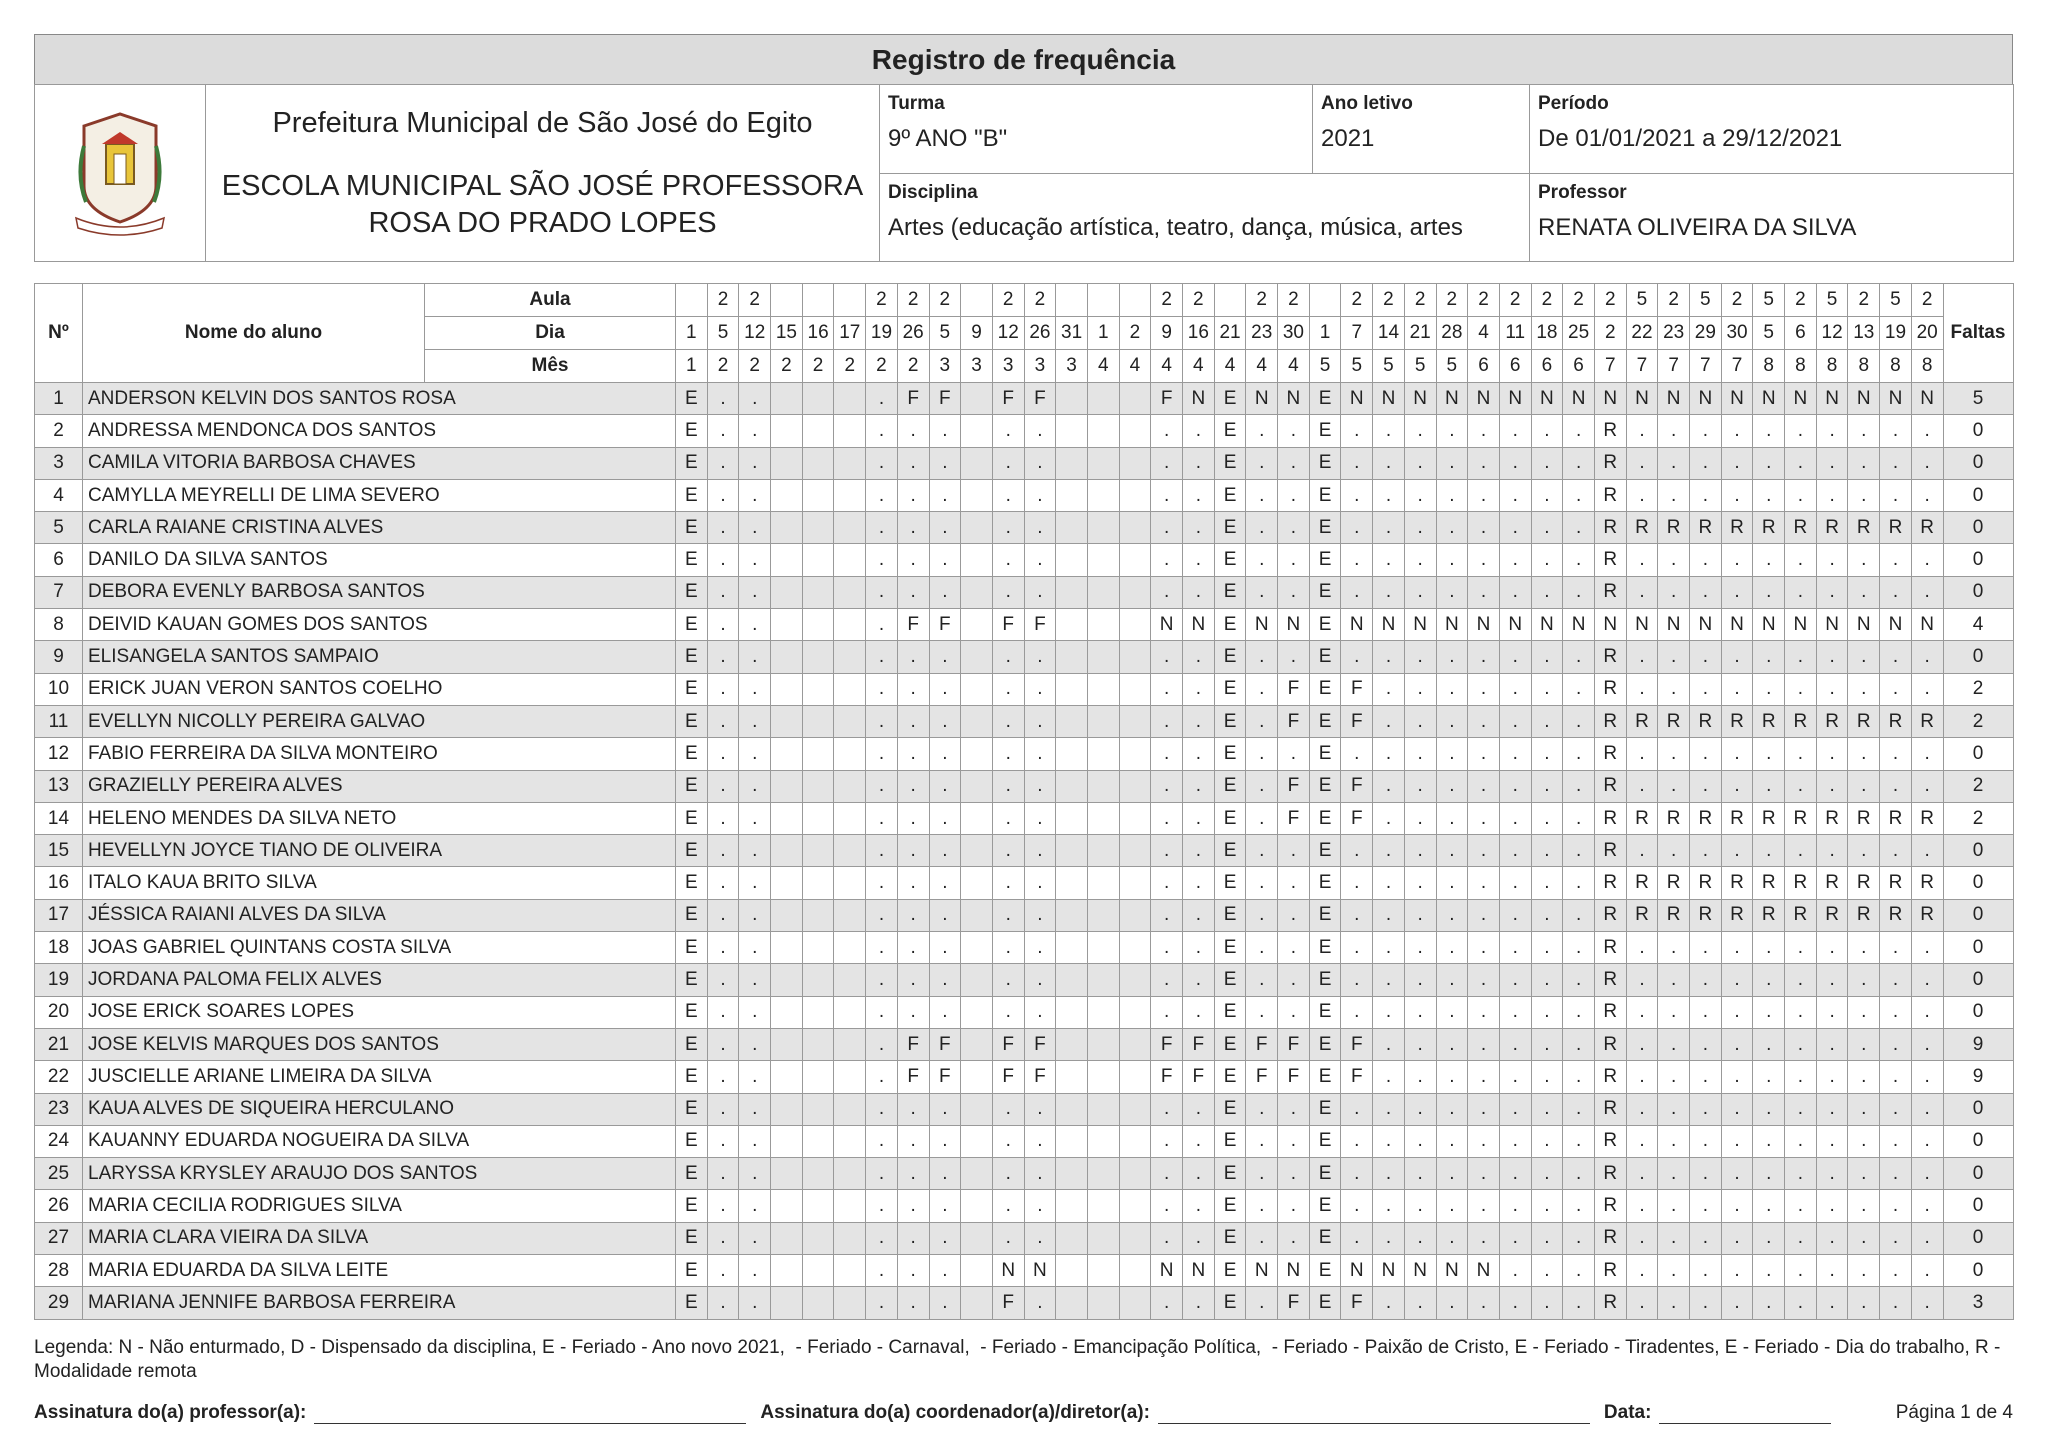  What do you see at coordinates (379, 1206) in the screenshot?
I see `student-name: MARIA CECILIA RODRIGUES SILVA` at bounding box center [379, 1206].